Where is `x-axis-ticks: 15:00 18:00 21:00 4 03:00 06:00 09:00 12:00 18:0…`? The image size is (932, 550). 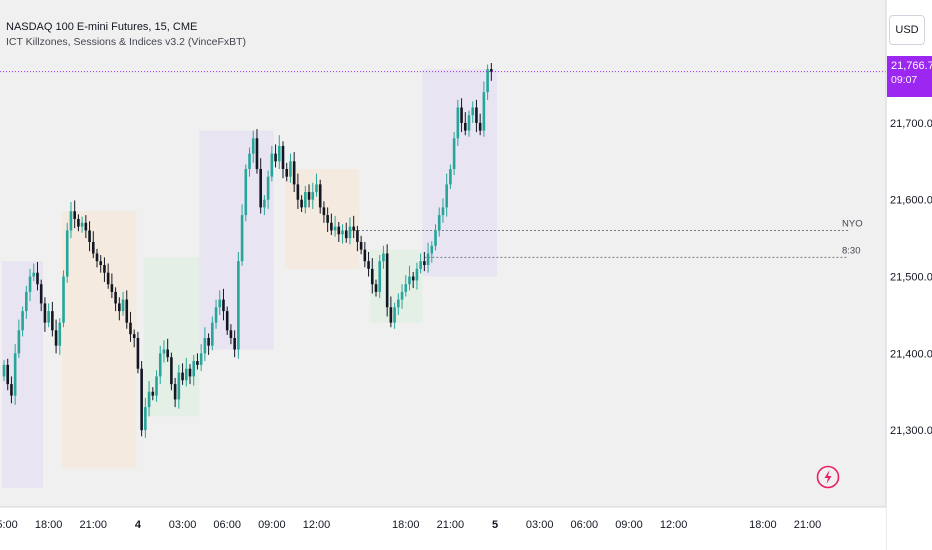 x-axis-ticks: 15:00 18:00 21:00 4 03:00 06:00 09:00 12:00 18:0… is located at coordinates (410, 525).